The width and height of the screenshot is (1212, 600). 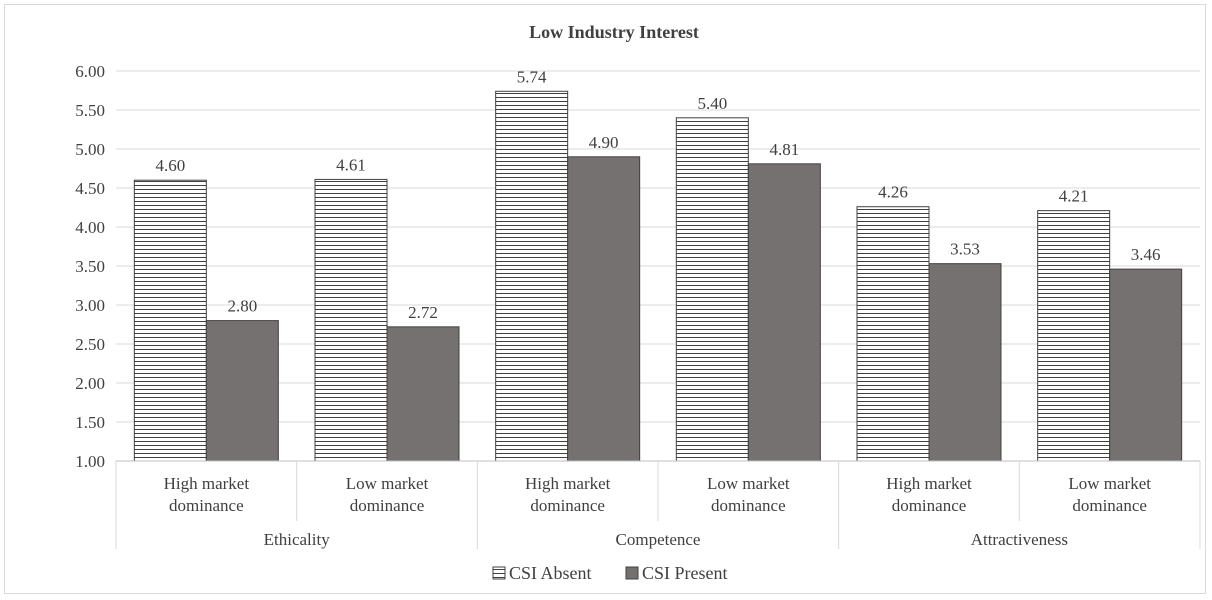 What do you see at coordinates (550, 573) in the screenshot?
I see `legend-label-csi-absent: CSI Absent` at bounding box center [550, 573].